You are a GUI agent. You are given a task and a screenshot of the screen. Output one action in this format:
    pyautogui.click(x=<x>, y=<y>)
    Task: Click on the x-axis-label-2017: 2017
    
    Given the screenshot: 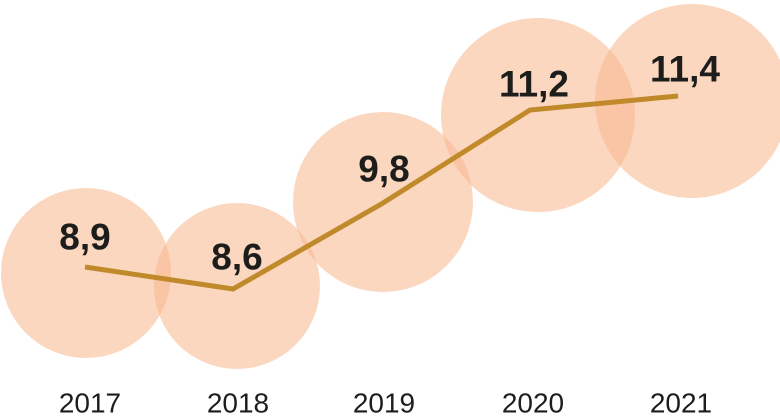 What is the action you would take?
    pyautogui.click(x=90, y=403)
    